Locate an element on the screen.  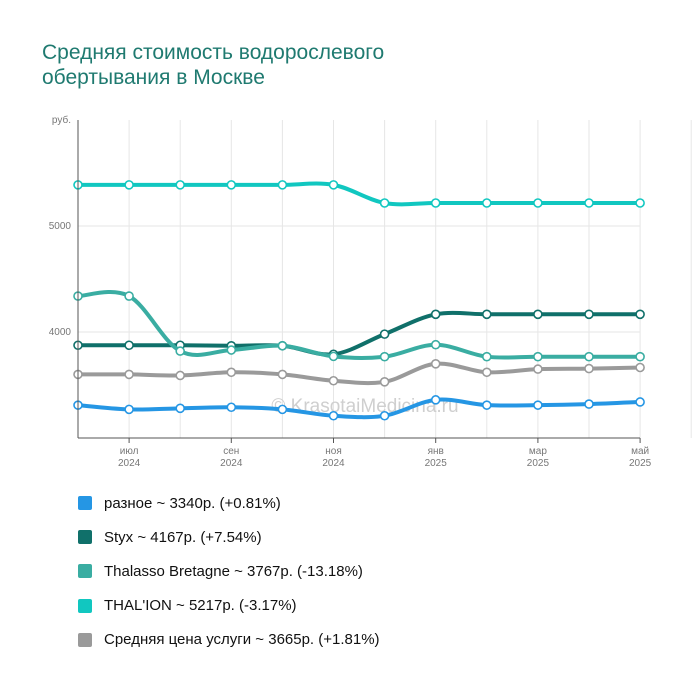
y-tick-label: 5000 is located at coordinates (60, 226).